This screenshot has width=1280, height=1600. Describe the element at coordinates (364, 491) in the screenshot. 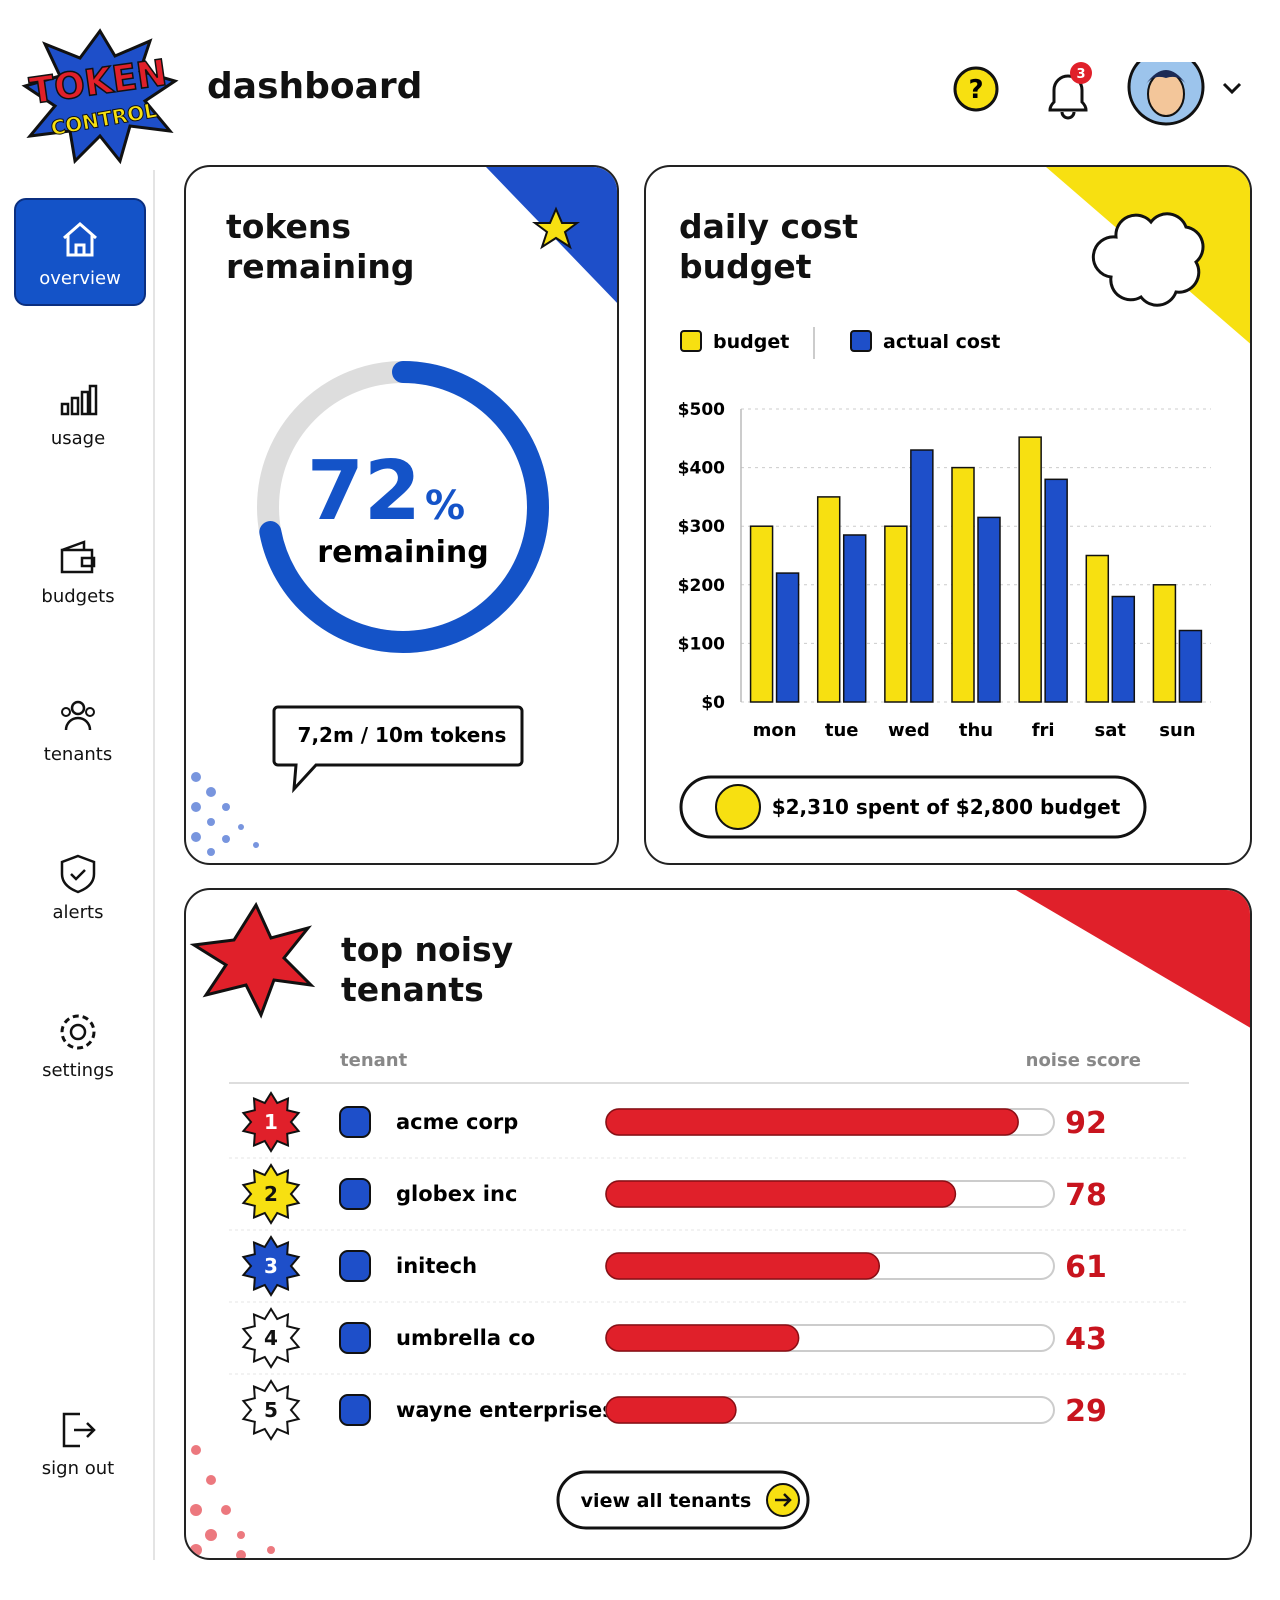

I see `gauge-value: 72` at that location.